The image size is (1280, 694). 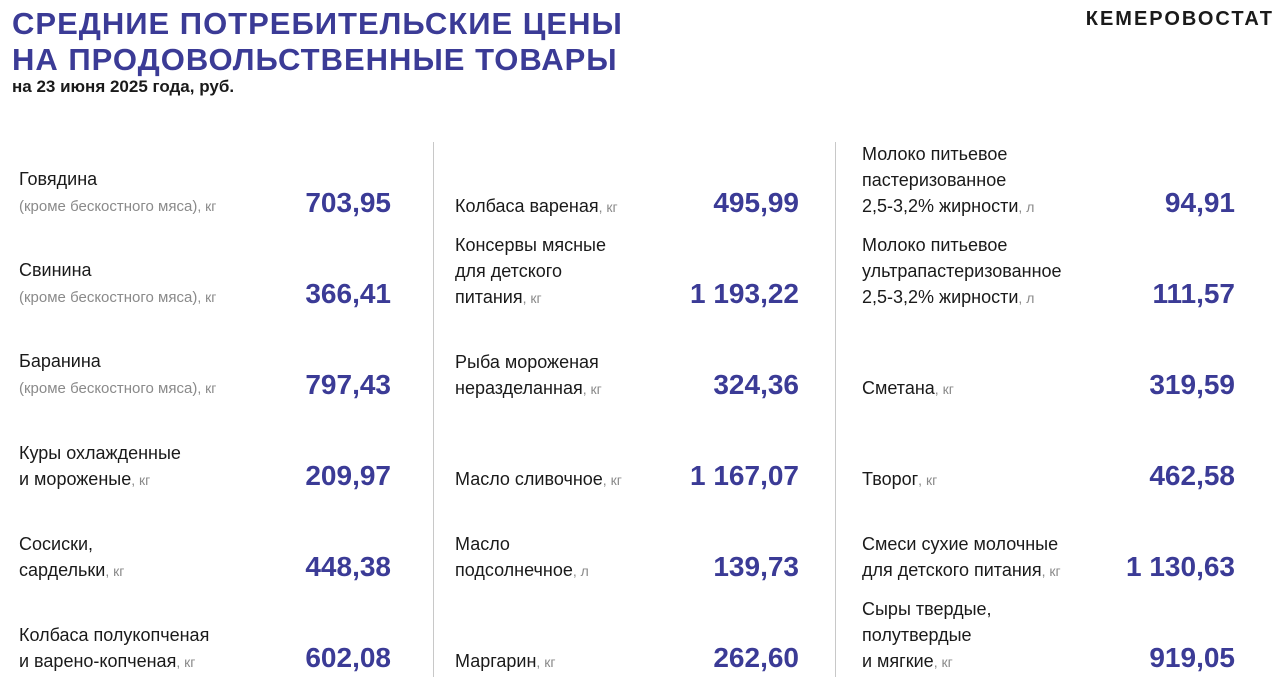 What do you see at coordinates (530, 245) in the screenshot?
I see `product-name-line: Консервы мясные` at bounding box center [530, 245].